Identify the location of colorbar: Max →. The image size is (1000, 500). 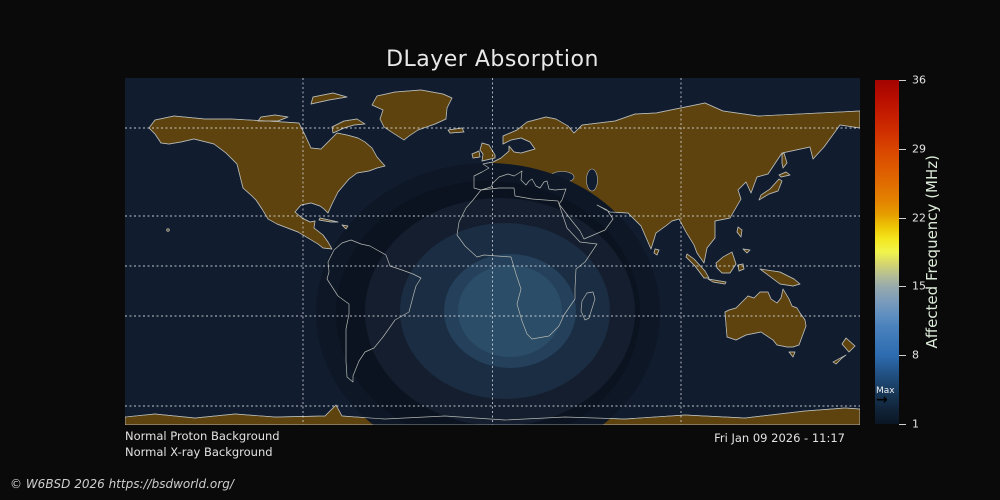
(887, 252).